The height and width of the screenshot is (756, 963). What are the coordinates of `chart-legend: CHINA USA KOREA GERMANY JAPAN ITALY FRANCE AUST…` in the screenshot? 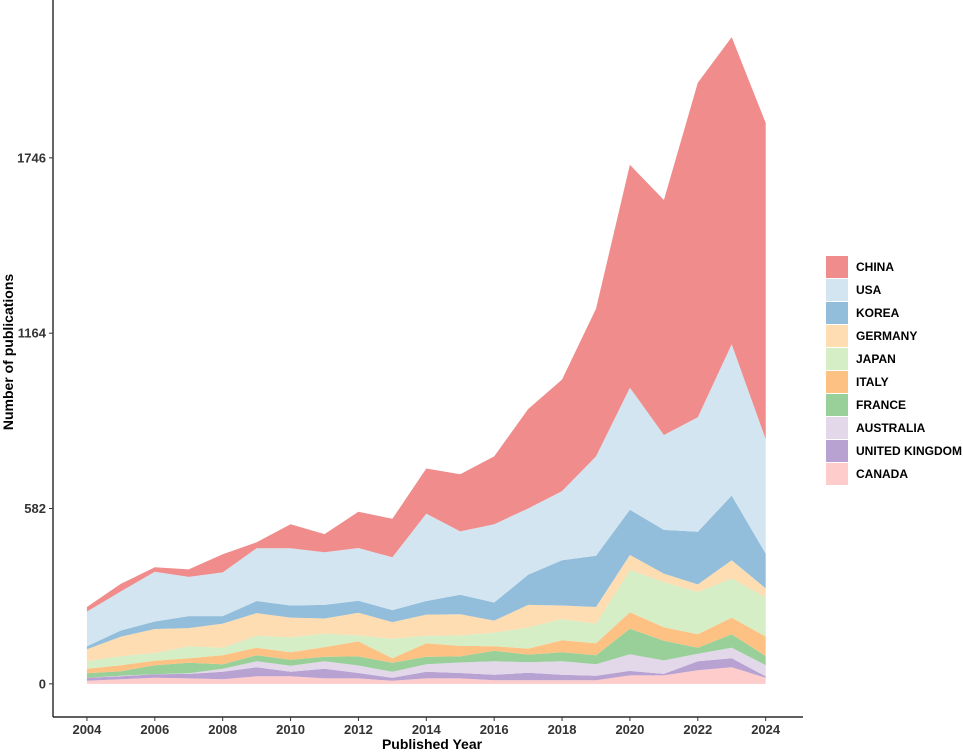 It's located at (894, 370).